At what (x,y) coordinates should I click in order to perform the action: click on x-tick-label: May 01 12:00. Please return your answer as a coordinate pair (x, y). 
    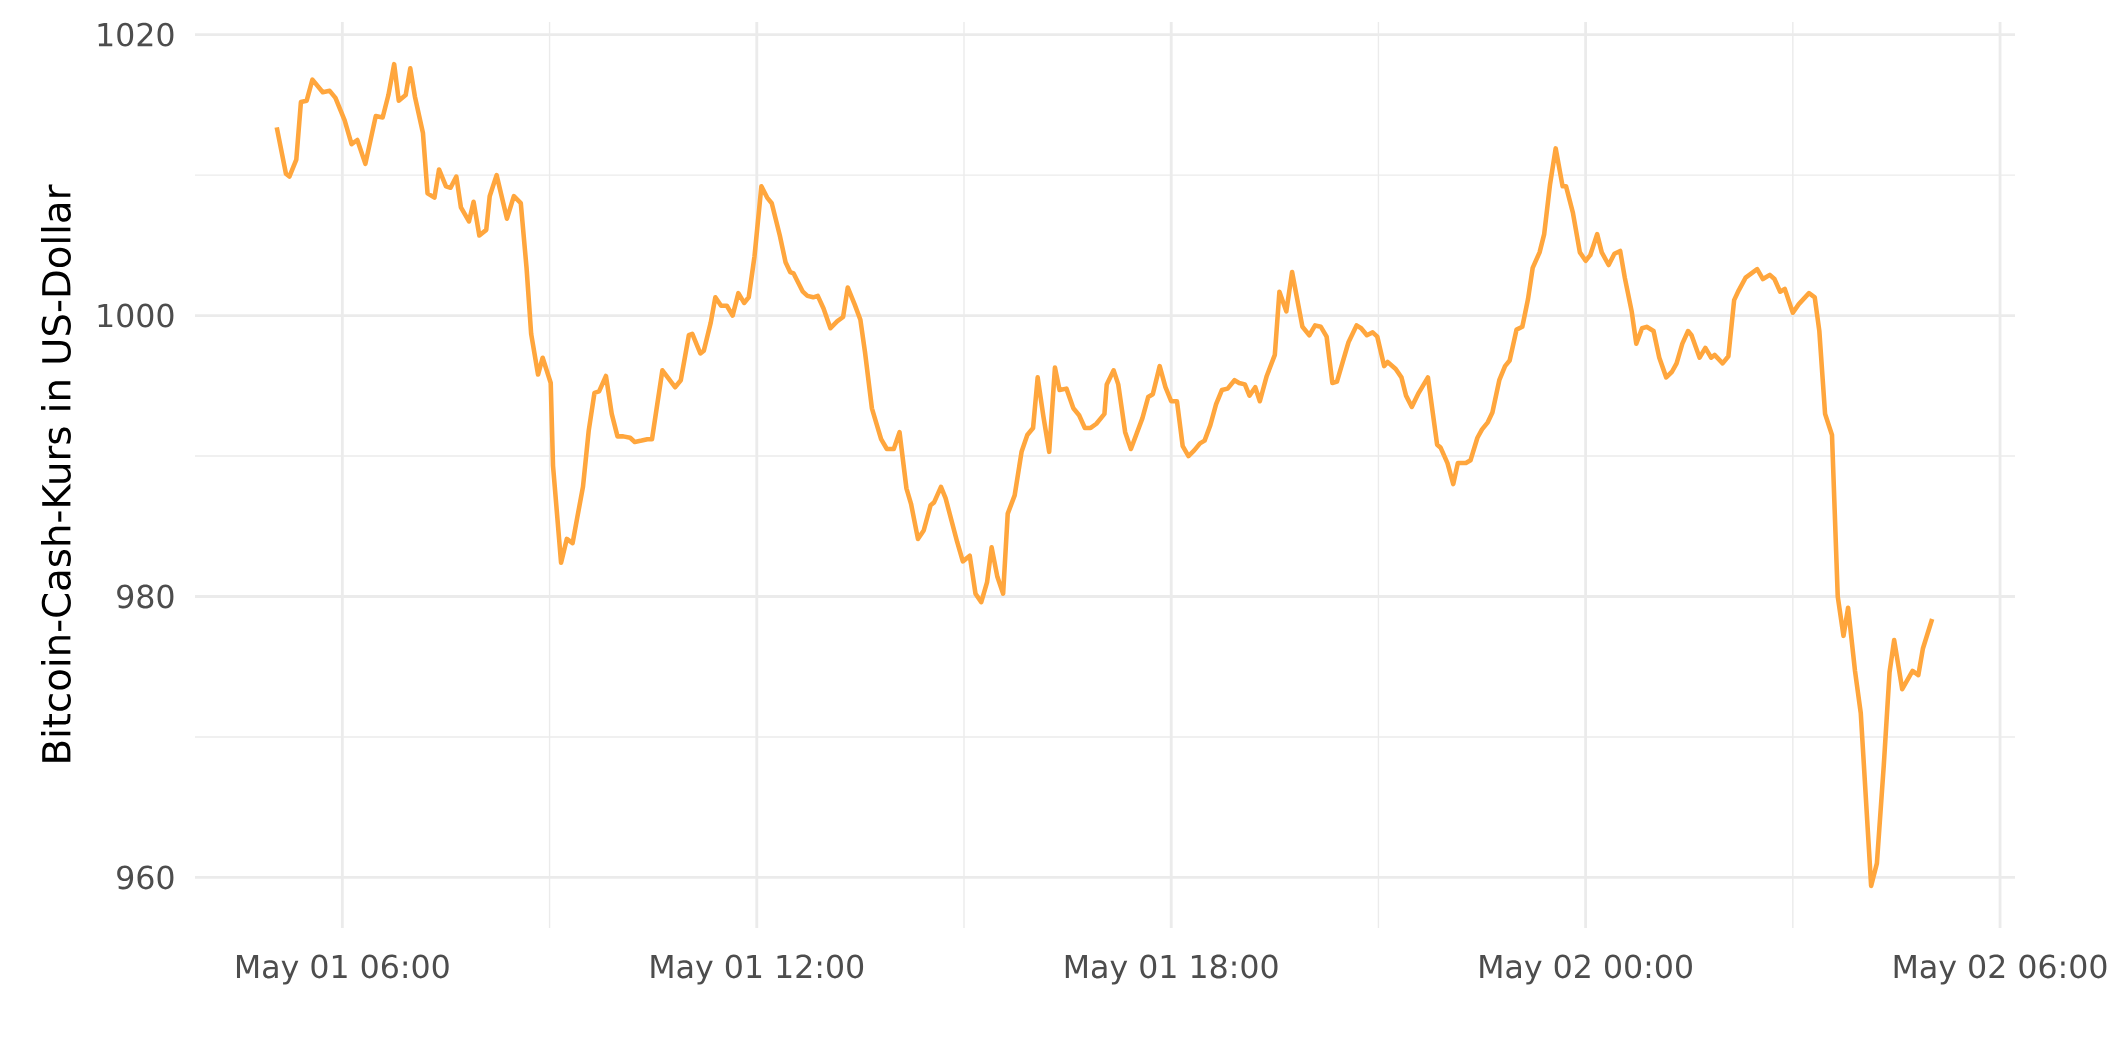
    Looking at the image, I should click on (757, 969).